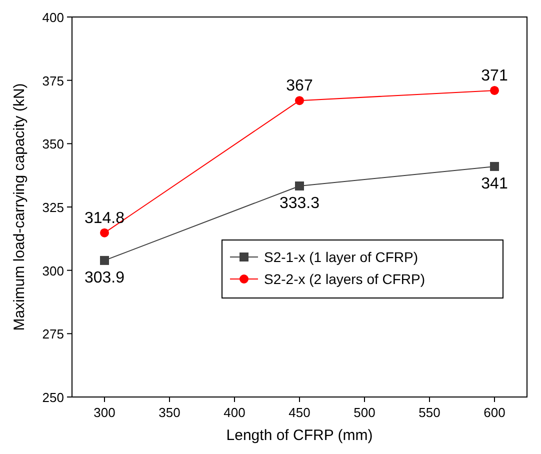 The height and width of the screenshot is (454, 541). What do you see at coordinates (104, 277) in the screenshot?
I see `data-label: 303.9` at bounding box center [104, 277].